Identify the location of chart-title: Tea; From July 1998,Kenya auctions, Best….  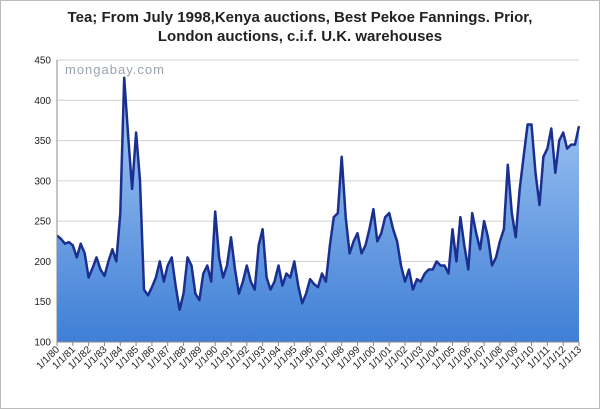
(300, 17).